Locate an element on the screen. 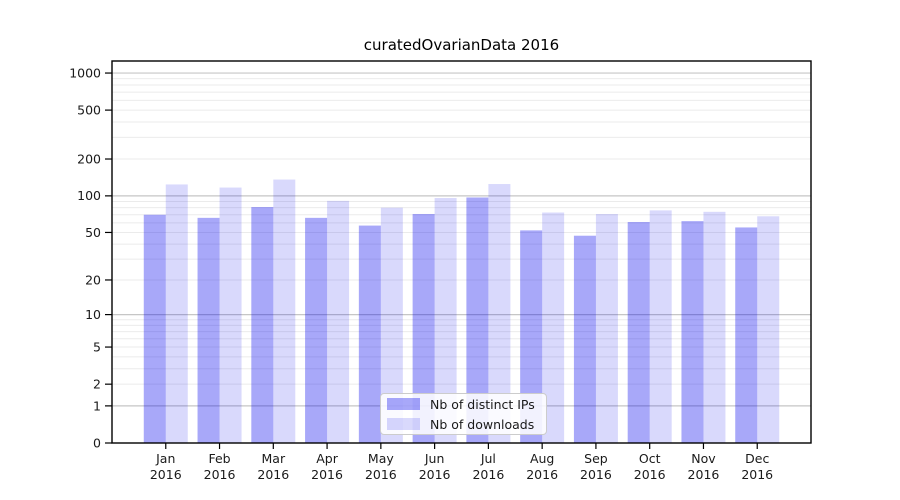  y-tick-label: 1 is located at coordinates (97, 405).